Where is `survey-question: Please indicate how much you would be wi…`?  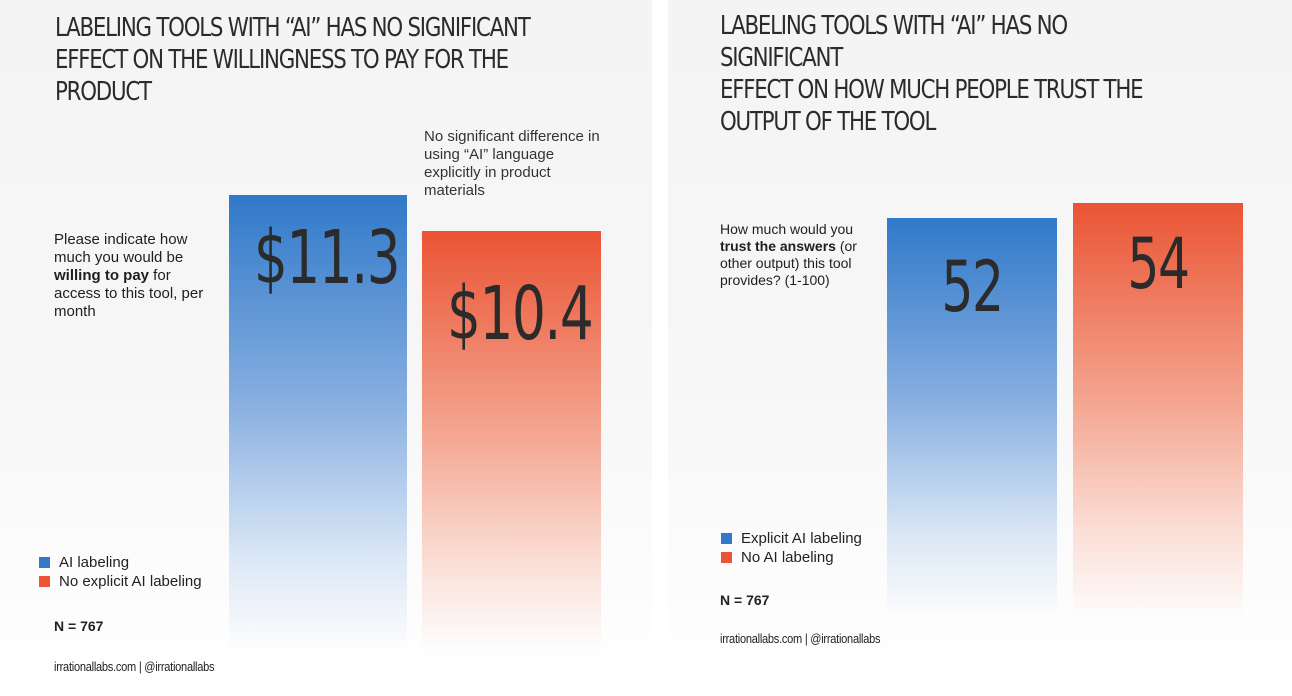 survey-question: Please indicate how much you would be wi… is located at coordinates (135, 276).